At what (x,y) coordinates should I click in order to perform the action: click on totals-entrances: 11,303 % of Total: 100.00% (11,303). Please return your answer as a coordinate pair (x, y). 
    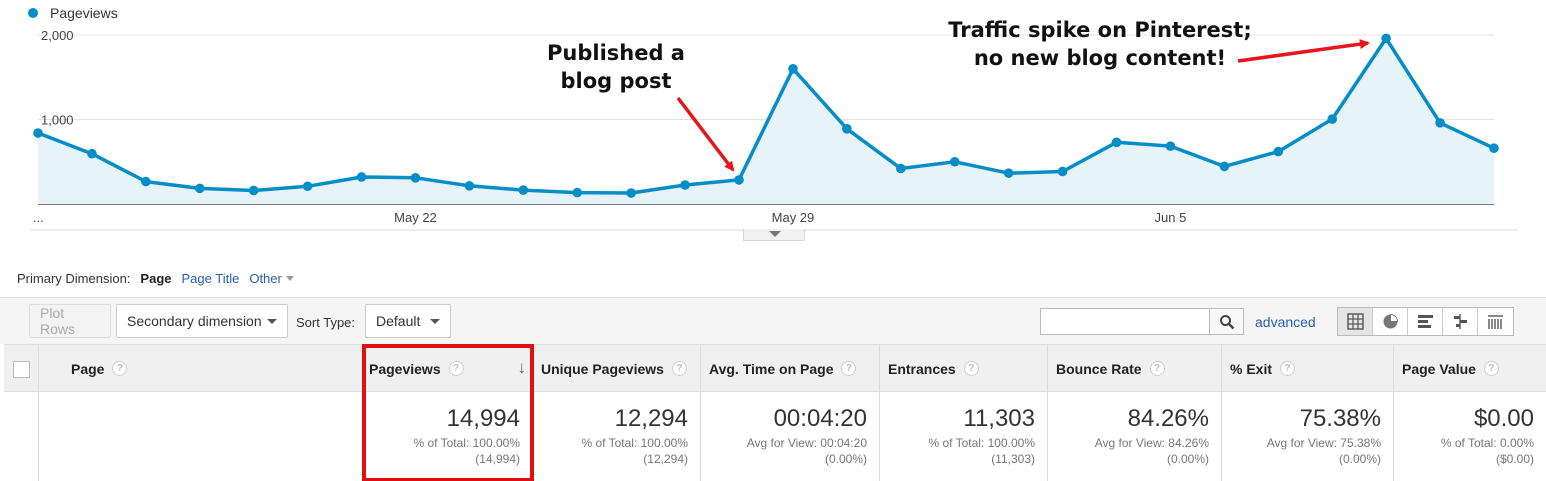
    Looking at the image, I should click on (964, 436).